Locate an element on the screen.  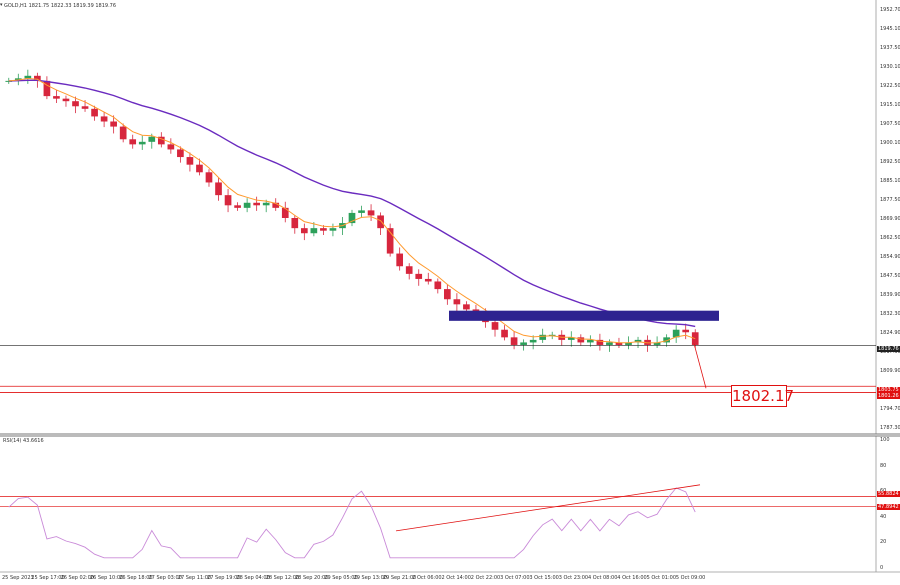
time-axis-label: 4 Oct 08:00 is located at coordinates (603, 578).